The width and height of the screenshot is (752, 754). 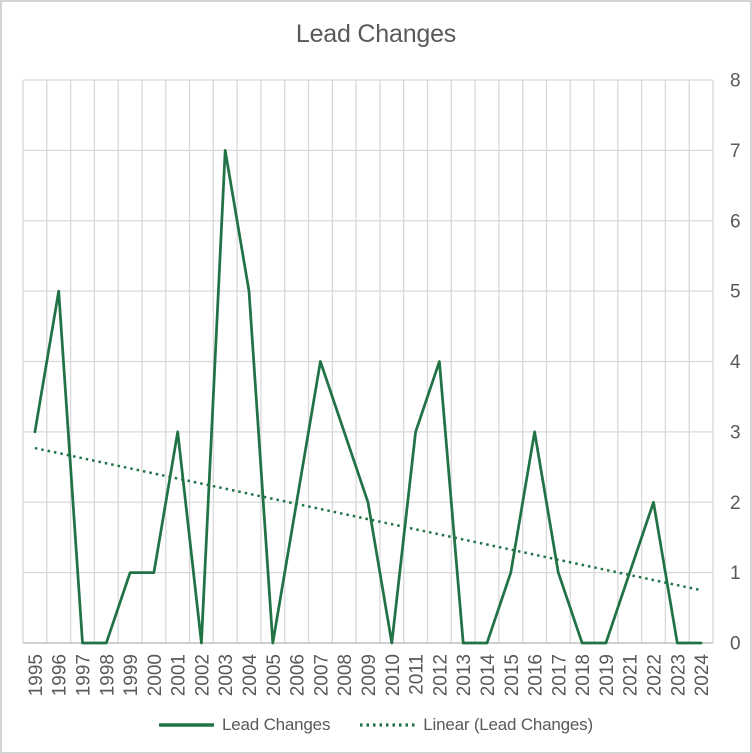 What do you see at coordinates (488, 675) in the screenshot?
I see `x-tick-label: 2014` at bounding box center [488, 675].